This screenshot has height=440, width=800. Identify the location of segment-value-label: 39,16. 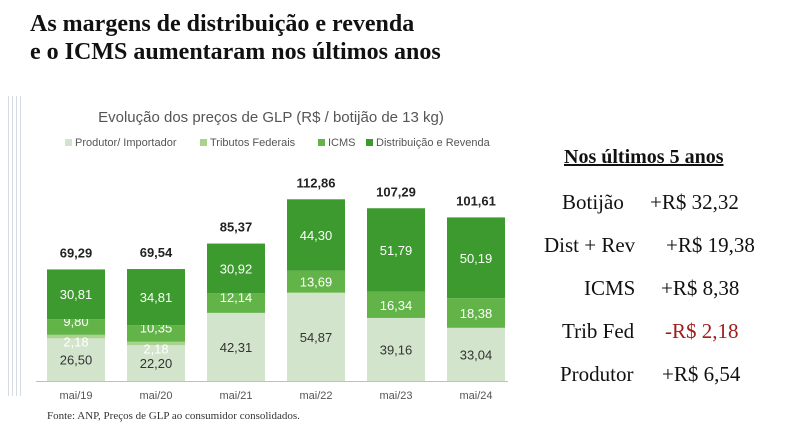
(396, 349).